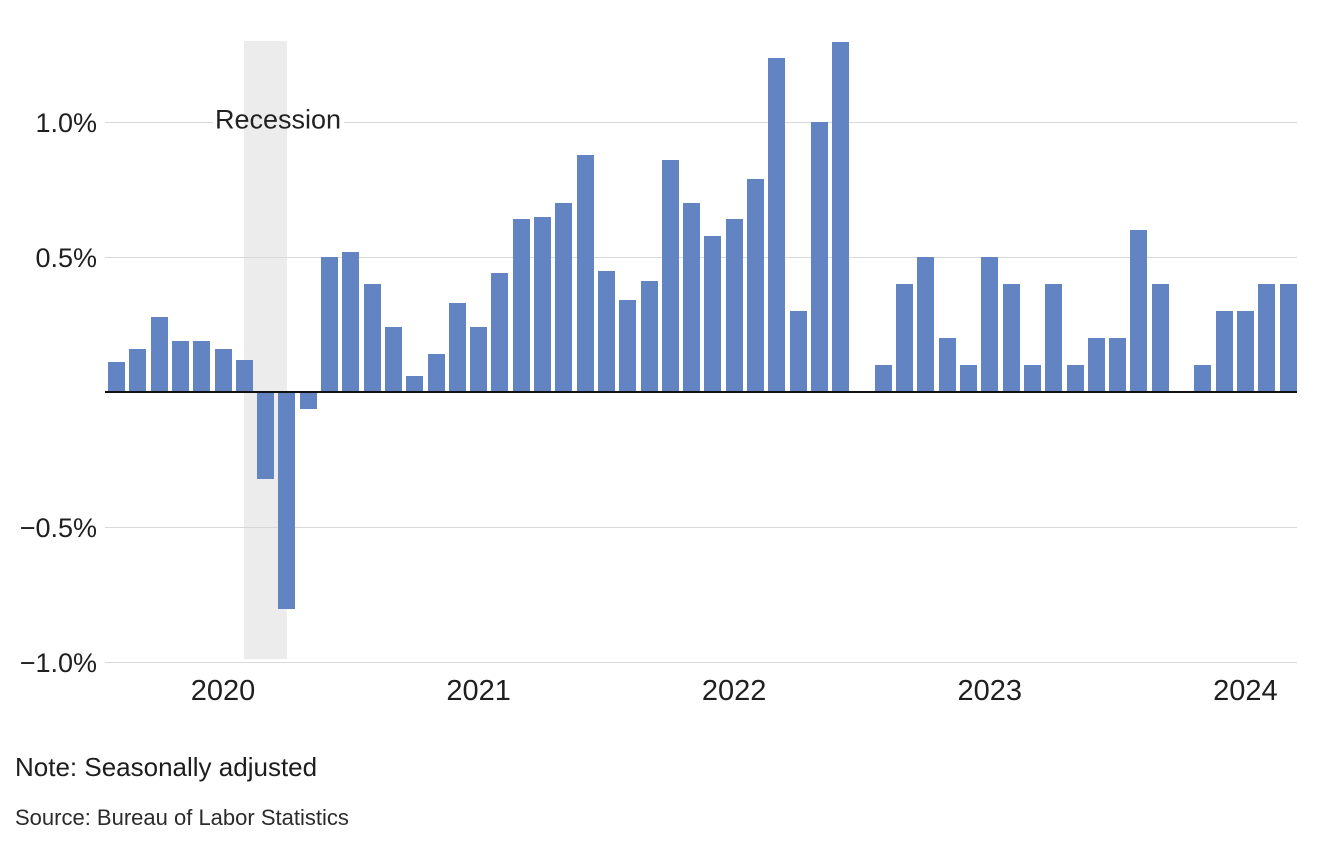 Image resolution: width=1344 pixels, height=848 pixels. Describe the element at coordinates (777, 224) in the screenshot. I see `bar-mar-2022` at that location.